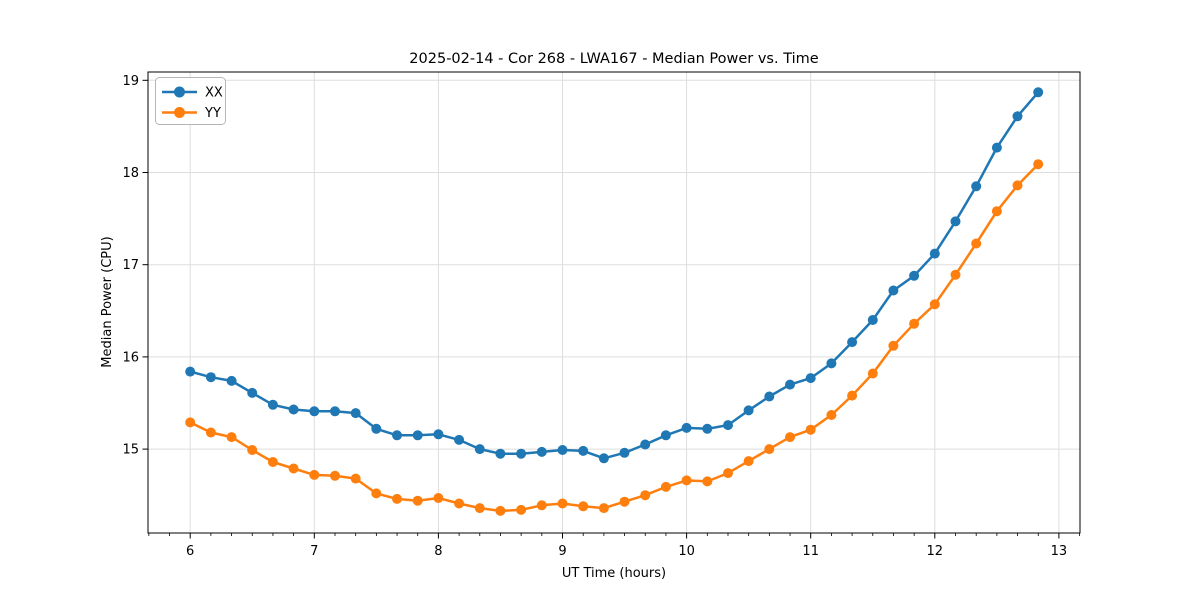 Image resolution: width=1200 pixels, height=604 pixels. I want to click on x-tick-label: 7, so click(314, 551).